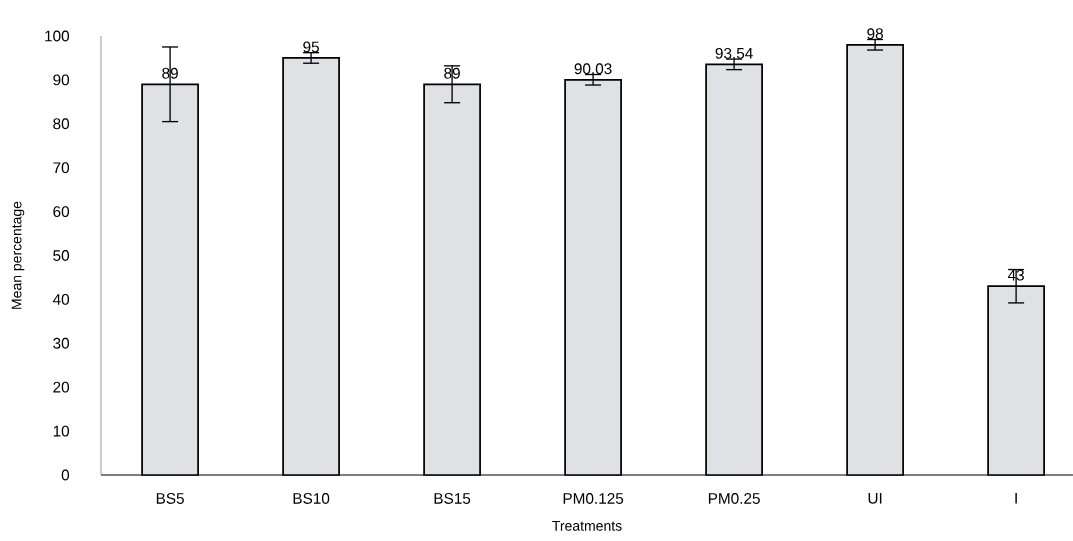 Image resolution: width=1073 pixels, height=541 pixels. Describe the element at coordinates (170, 498) in the screenshot. I see `x-tick-label: BS5` at that location.